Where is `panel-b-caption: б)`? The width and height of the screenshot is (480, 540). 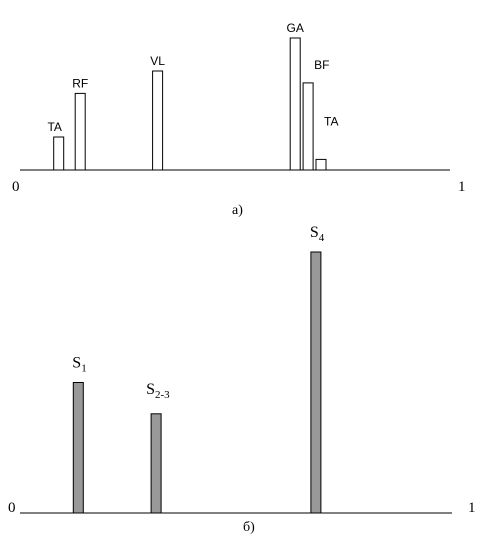 panel-b-caption: б) is located at coordinates (249, 527).